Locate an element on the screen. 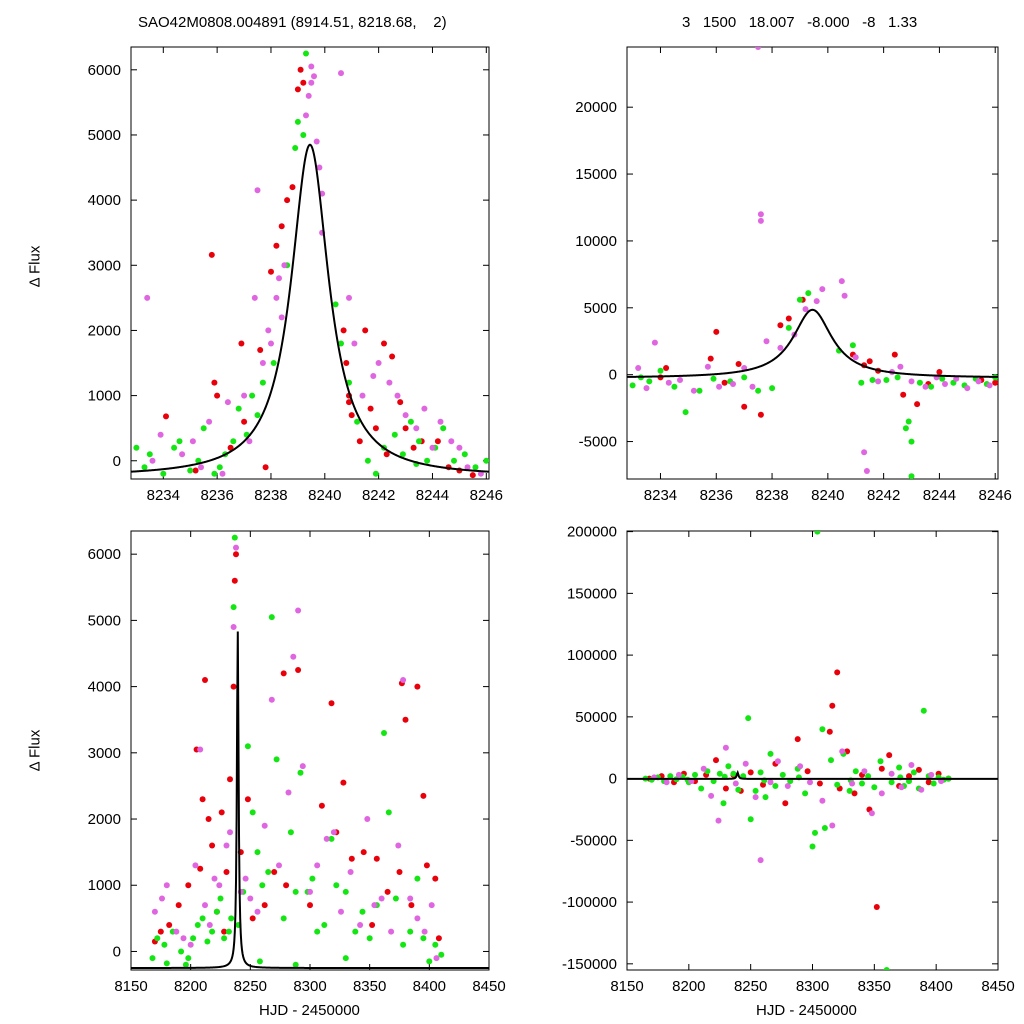  figure-title-left: SAO42M0808.004891 (8914.51, 8218.68, 2) is located at coordinates (292, 22).